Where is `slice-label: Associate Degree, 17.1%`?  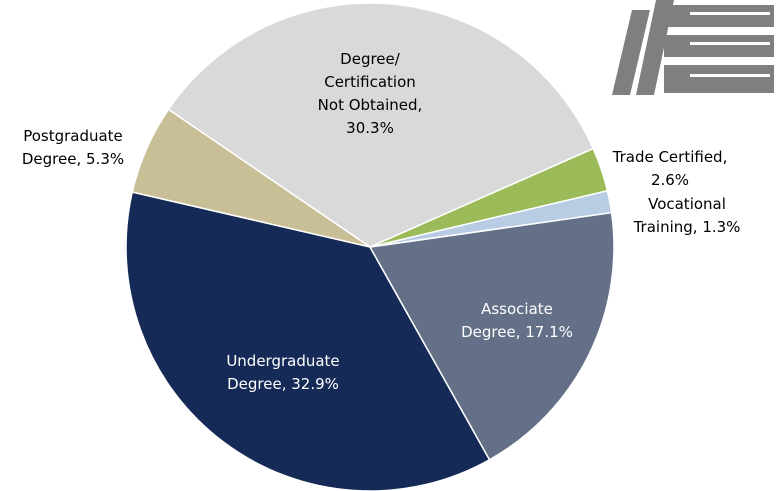 slice-label: Associate Degree, 17.1% is located at coordinates (517, 321).